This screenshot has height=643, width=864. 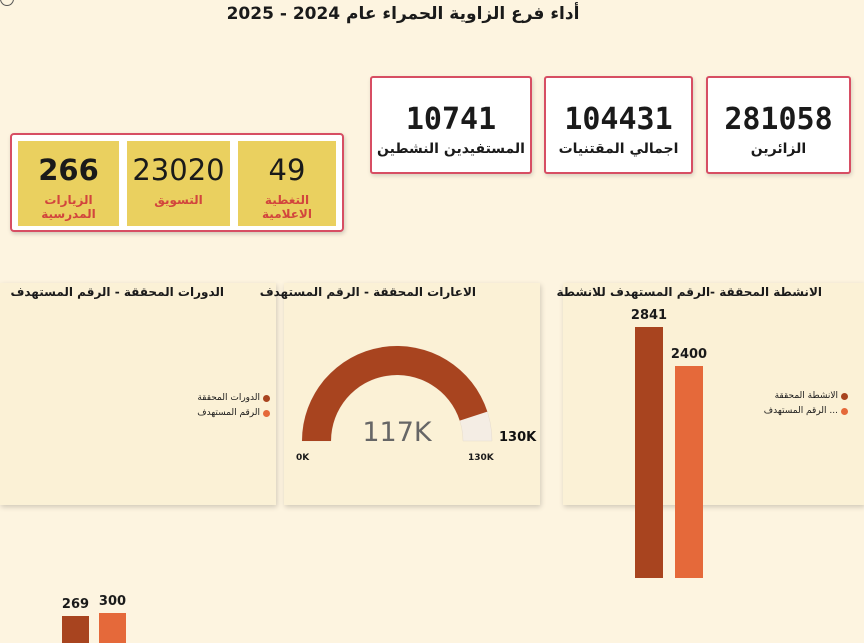 What do you see at coordinates (303, 458) in the screenshot?
I see `gauge-min-label: 0K` at bounding box center [303, 458].